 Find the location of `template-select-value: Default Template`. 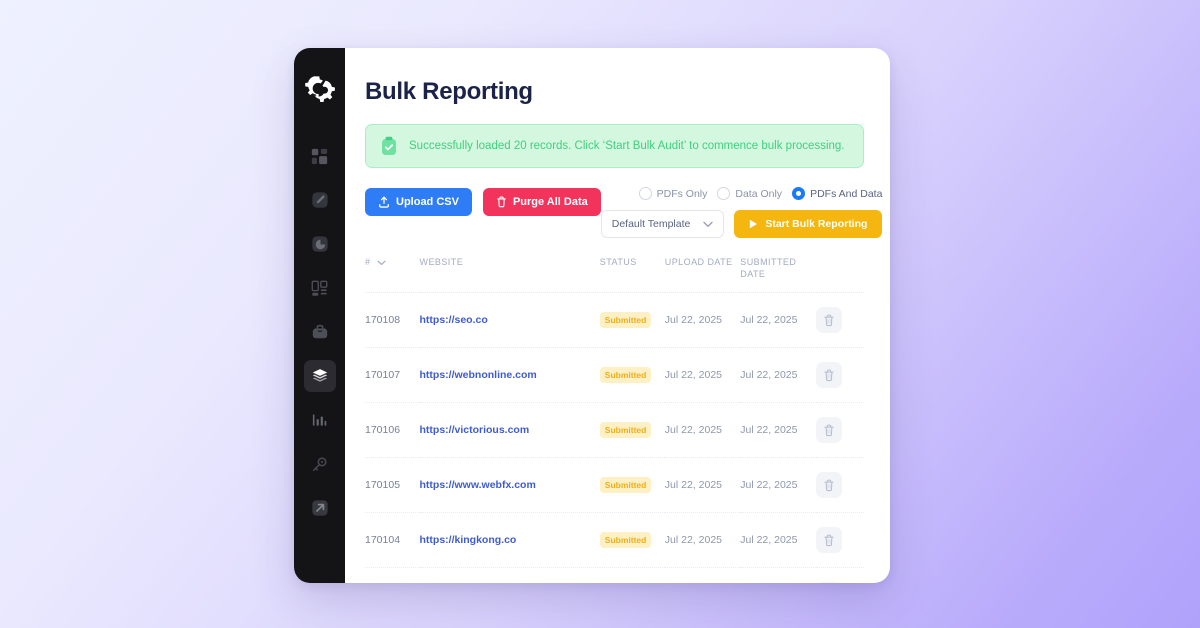

template-select-value: Default Template is located at coordinates (651, 224).